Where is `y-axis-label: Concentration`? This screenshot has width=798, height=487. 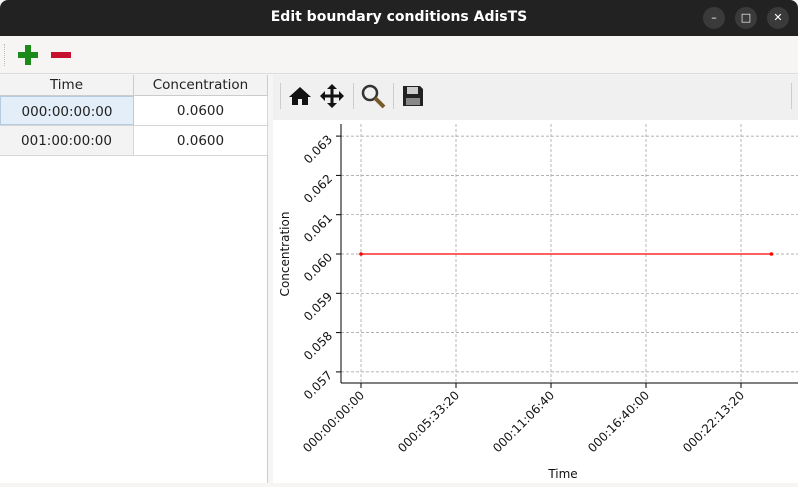 y-axis-label: Concentration is located at coordinates (285, 254).